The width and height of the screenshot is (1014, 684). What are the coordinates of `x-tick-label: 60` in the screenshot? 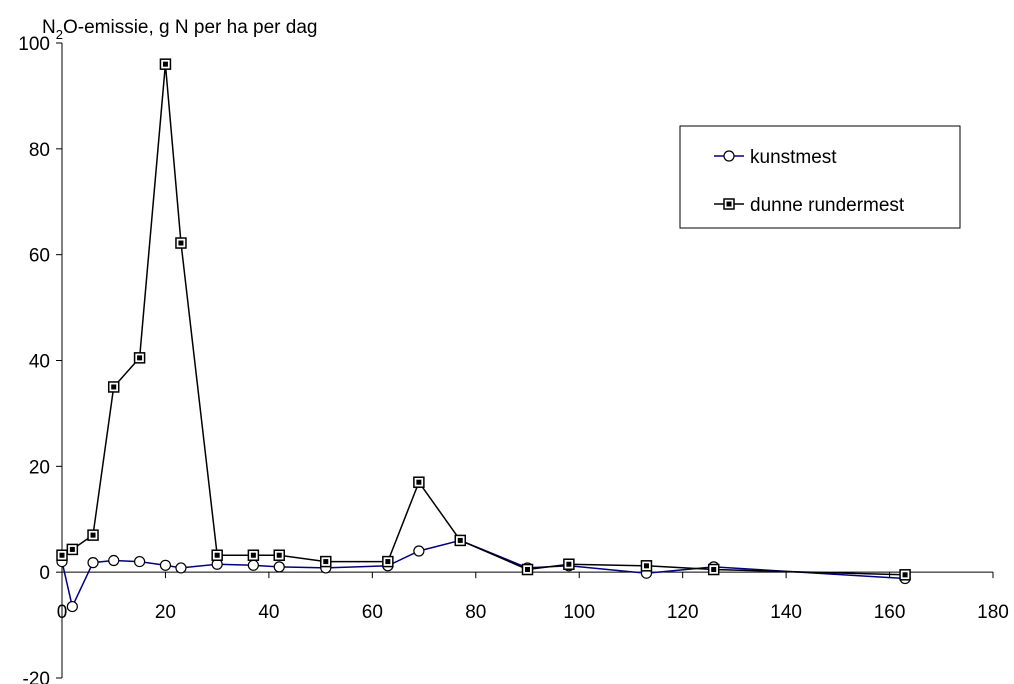 It's located at (372, 612).